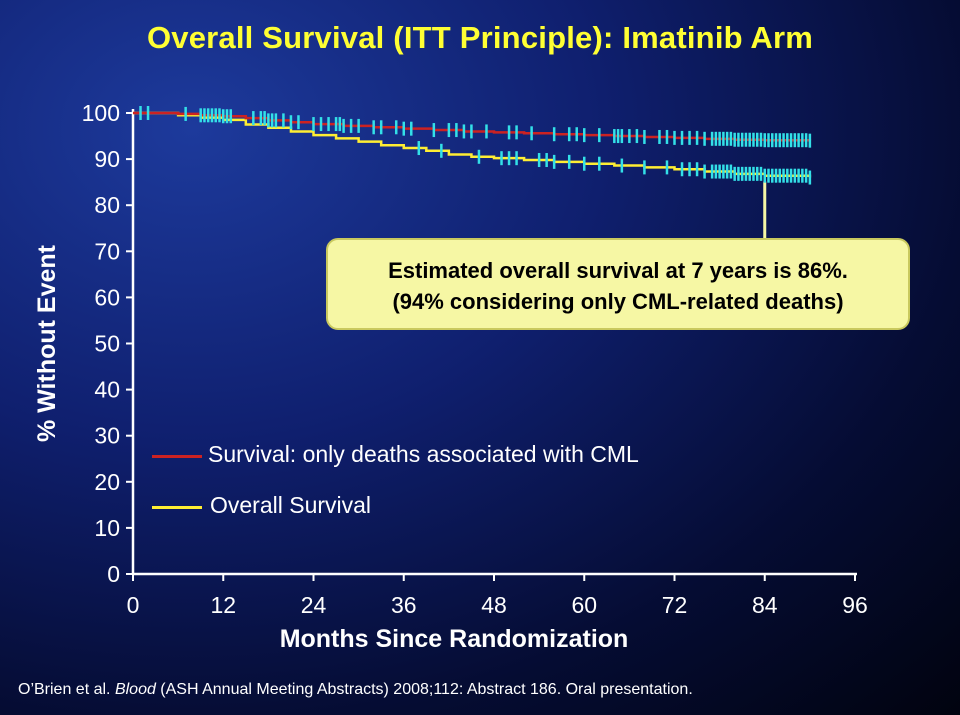 Image resolution: width=960 pixels, height=715 pixels. Describe the element at coordinates (47, 343) in the screenshot. I see `y-axis-title: % Without Event` at that location.